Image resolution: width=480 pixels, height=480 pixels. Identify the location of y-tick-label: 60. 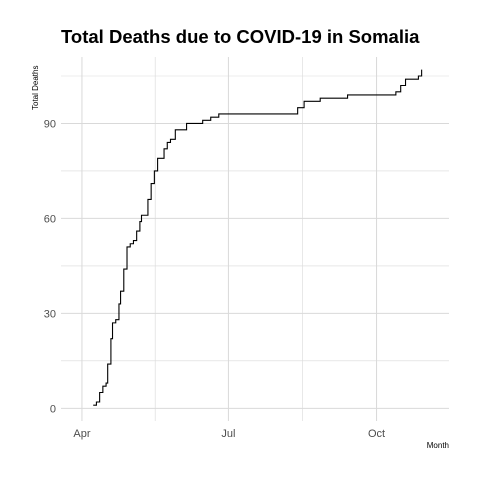
(50, 219).